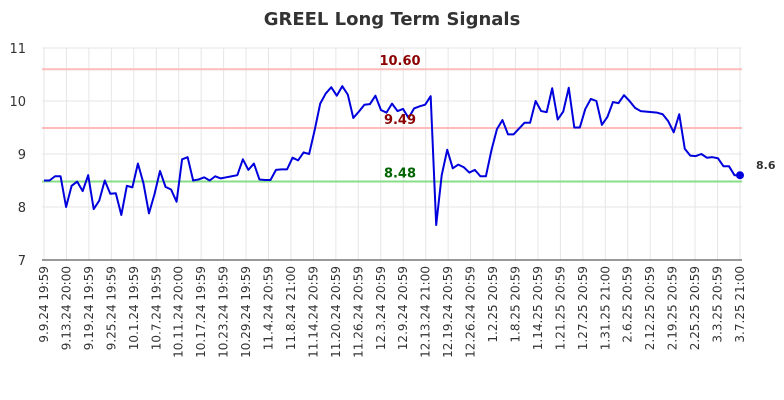 The image size is (784, 400). I want to click on x-tick-label: 1.31.25 21:00, so click(605, 308).